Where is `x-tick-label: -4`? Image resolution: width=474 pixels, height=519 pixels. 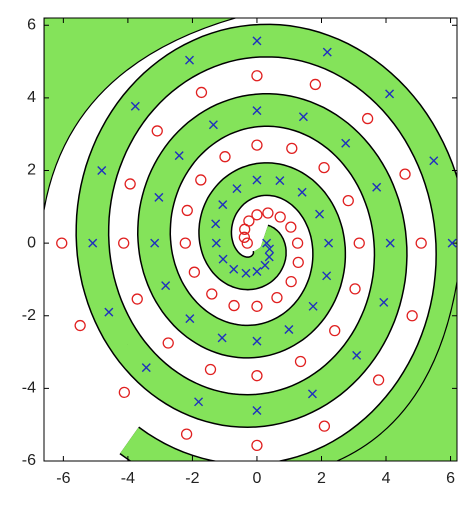 x-tick-label: -4 is located at coordinates (128, 478).